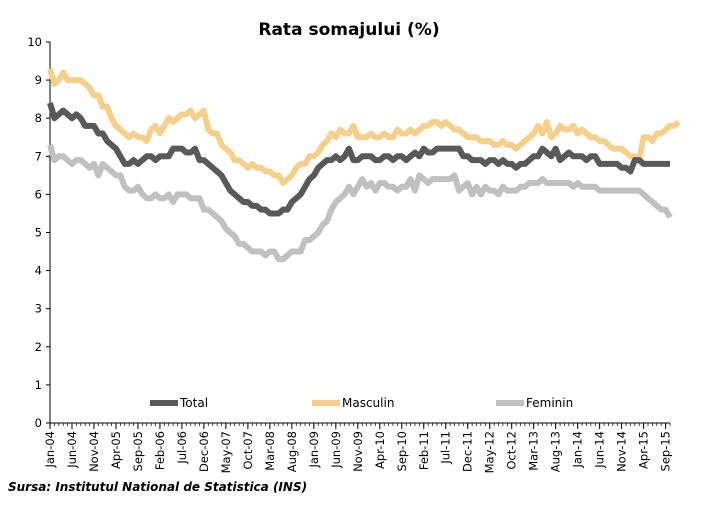  Describe the element at coordinates (34, 42) in the screenshot. I see `y-tick-label: 10` at that location.